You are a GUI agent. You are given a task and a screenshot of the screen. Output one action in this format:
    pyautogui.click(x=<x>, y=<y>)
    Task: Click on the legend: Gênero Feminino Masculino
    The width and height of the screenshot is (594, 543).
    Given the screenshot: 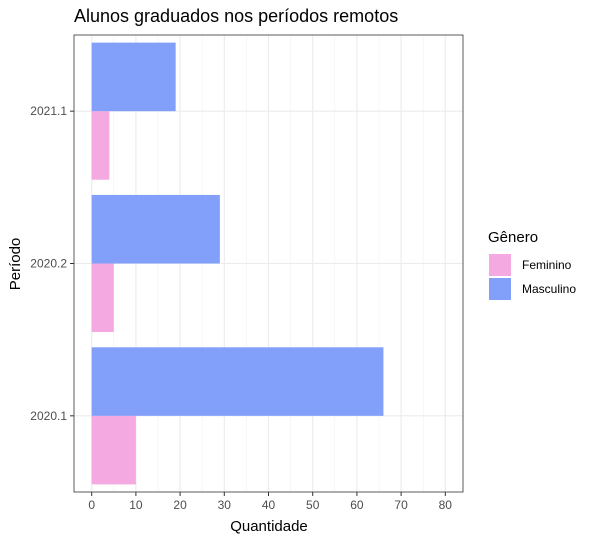 What is the action you would take?
    pyautogui.click(x=532, y=265)
    